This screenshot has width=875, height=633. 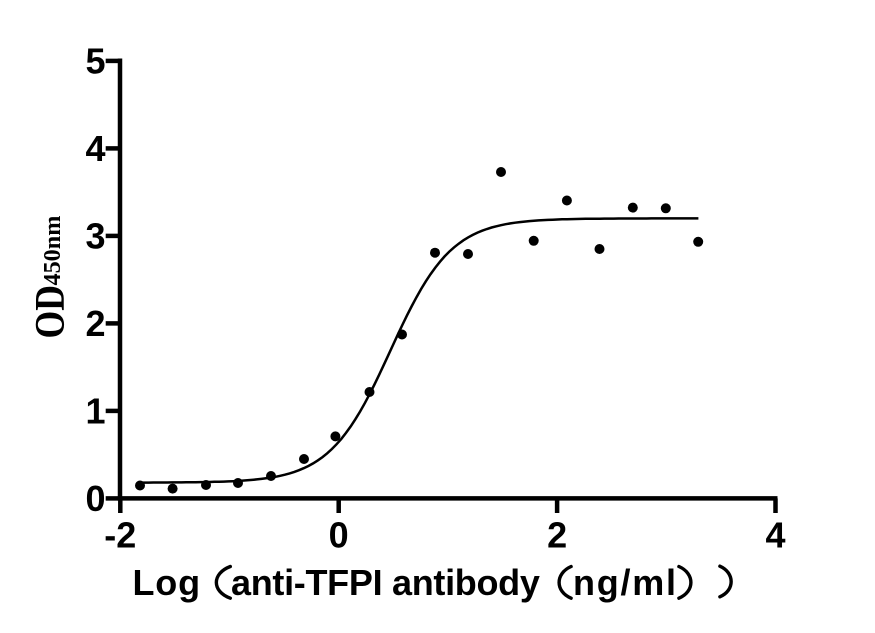 What do you see at coordinates (625, 582) in the screenshot?
I see `svg-text: ng/ml` at bounding box center [625, 582].